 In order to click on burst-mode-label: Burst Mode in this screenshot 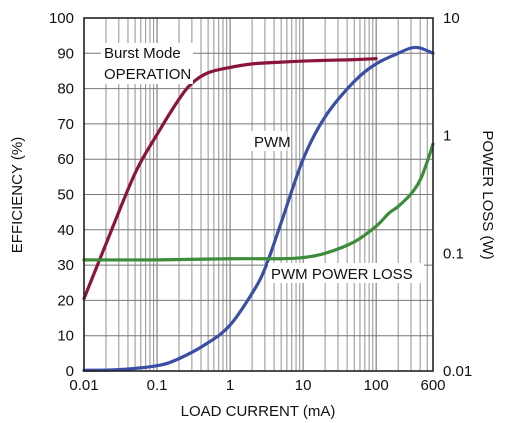, I will do `click(142, 53)`.